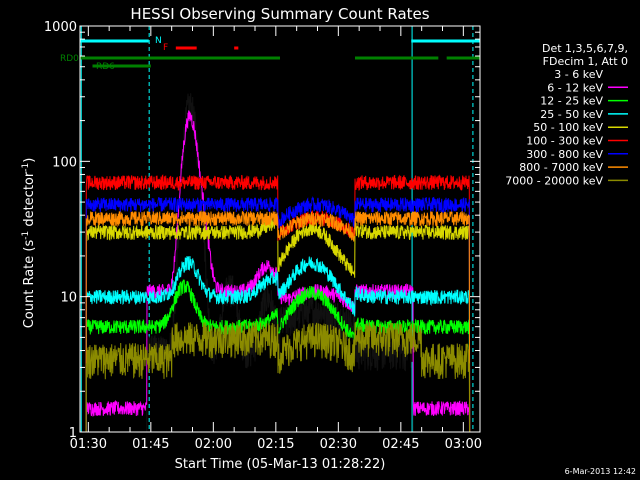 The width and height of the screenshot is (640, 480). What do you see at coordinates (68, 298) in the screenshot?
I see `y-tick-label: 10` at bounding box center [68, 298].